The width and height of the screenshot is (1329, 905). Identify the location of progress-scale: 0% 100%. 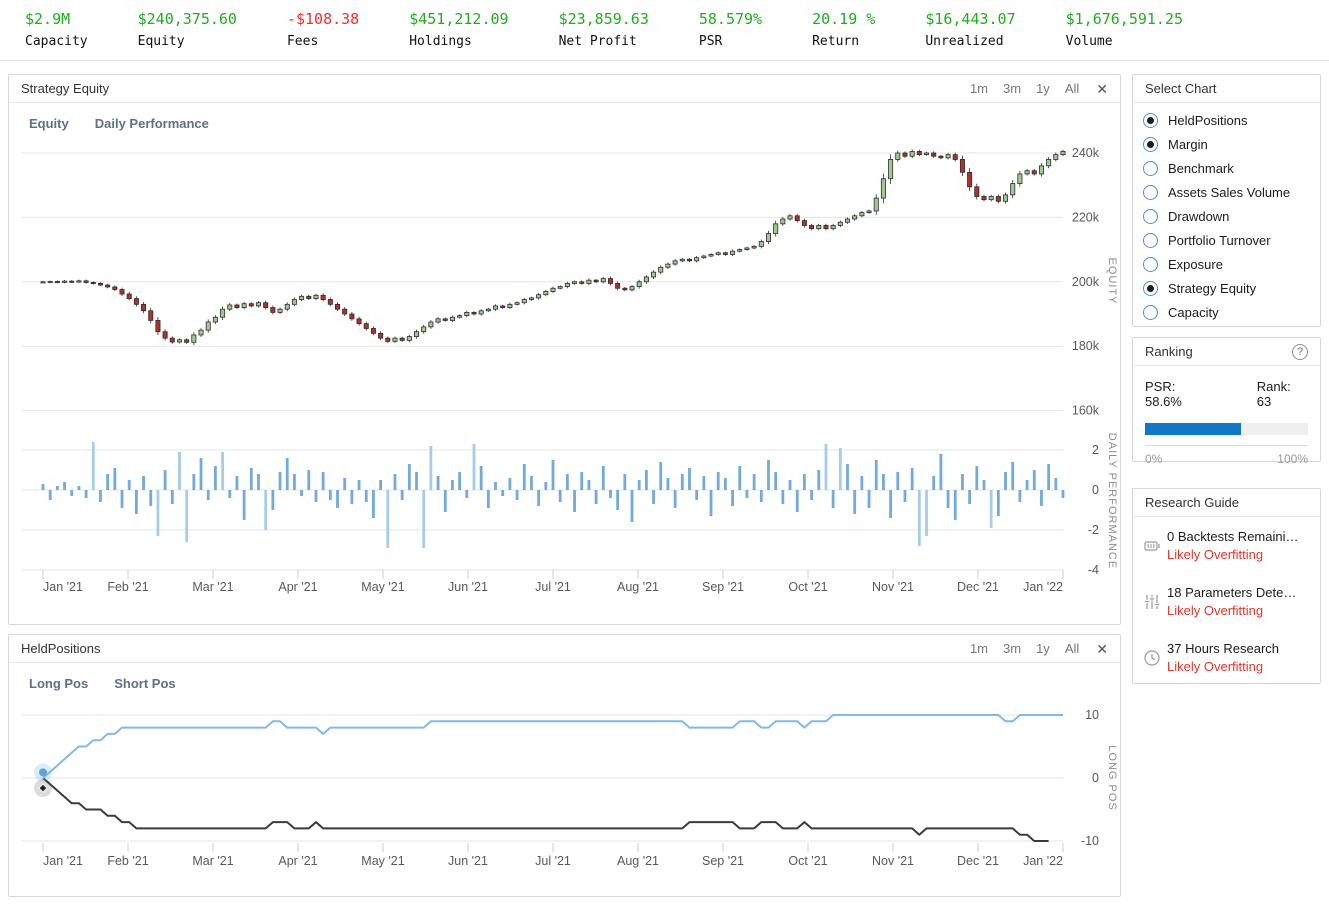
(1226, 455).